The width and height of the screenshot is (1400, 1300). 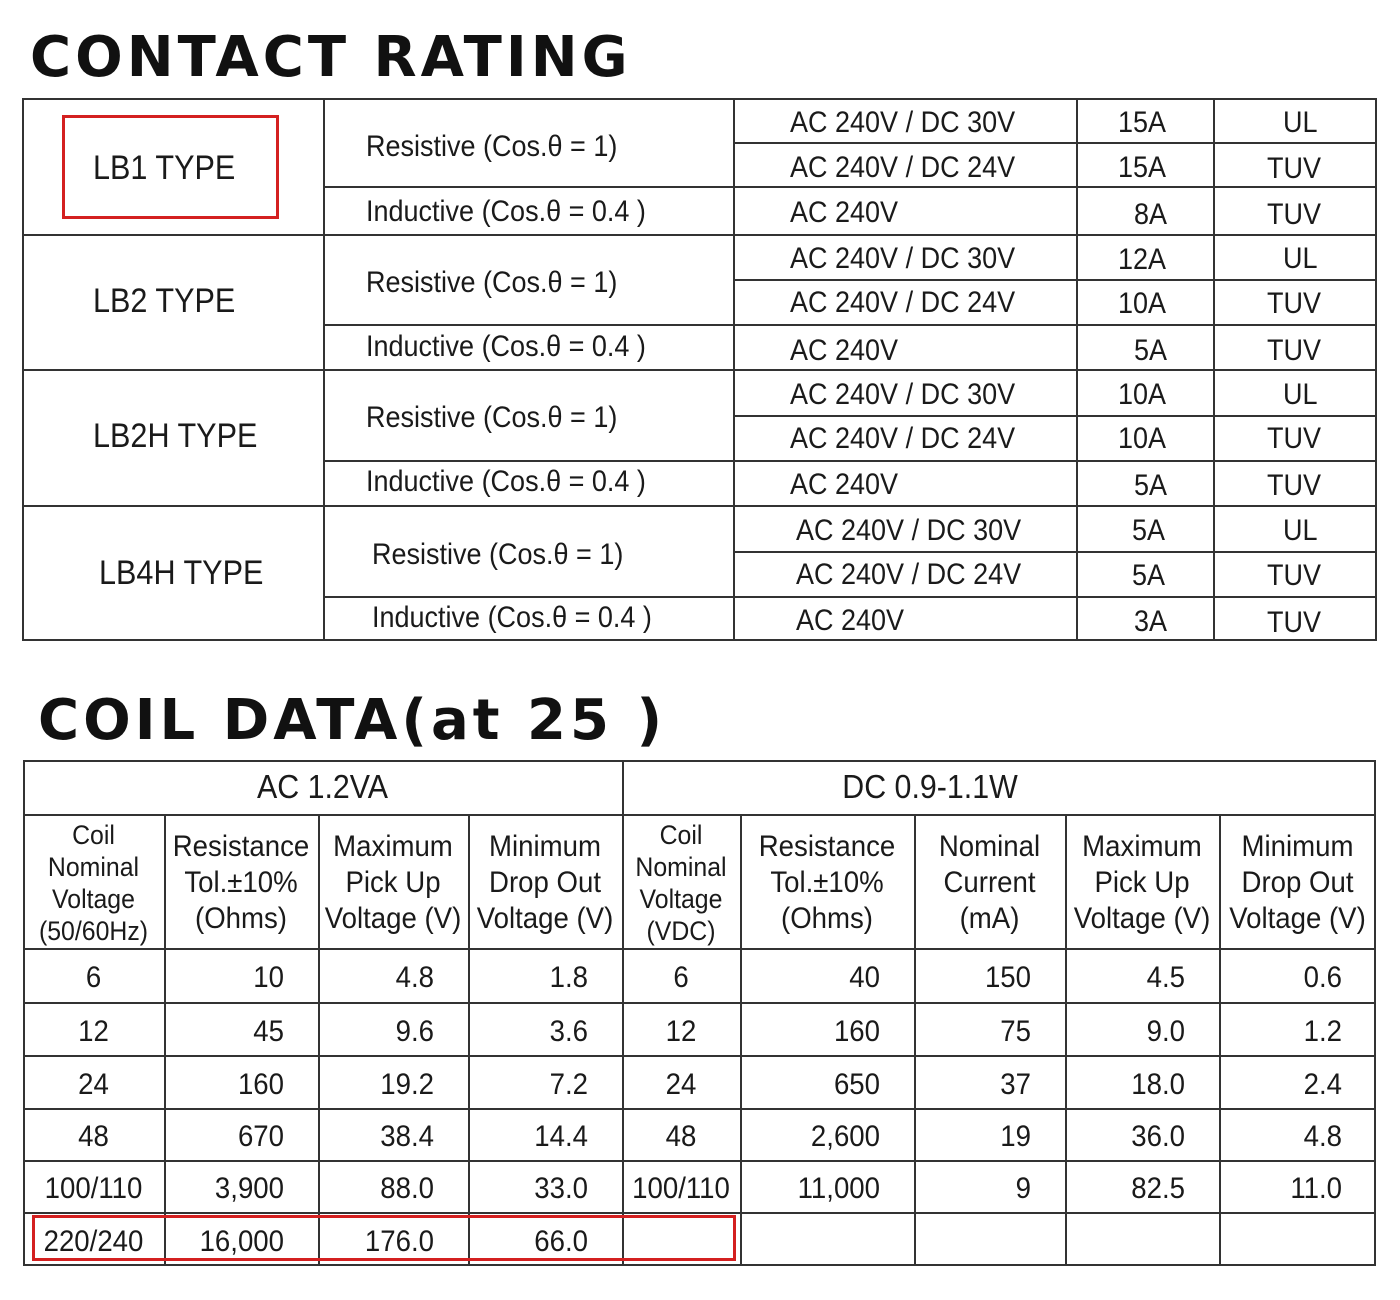 What do you see at coordinates (1142, 394) in the screenshot?
I see `current-cell: 10A` at bounding box center [1142, 394].